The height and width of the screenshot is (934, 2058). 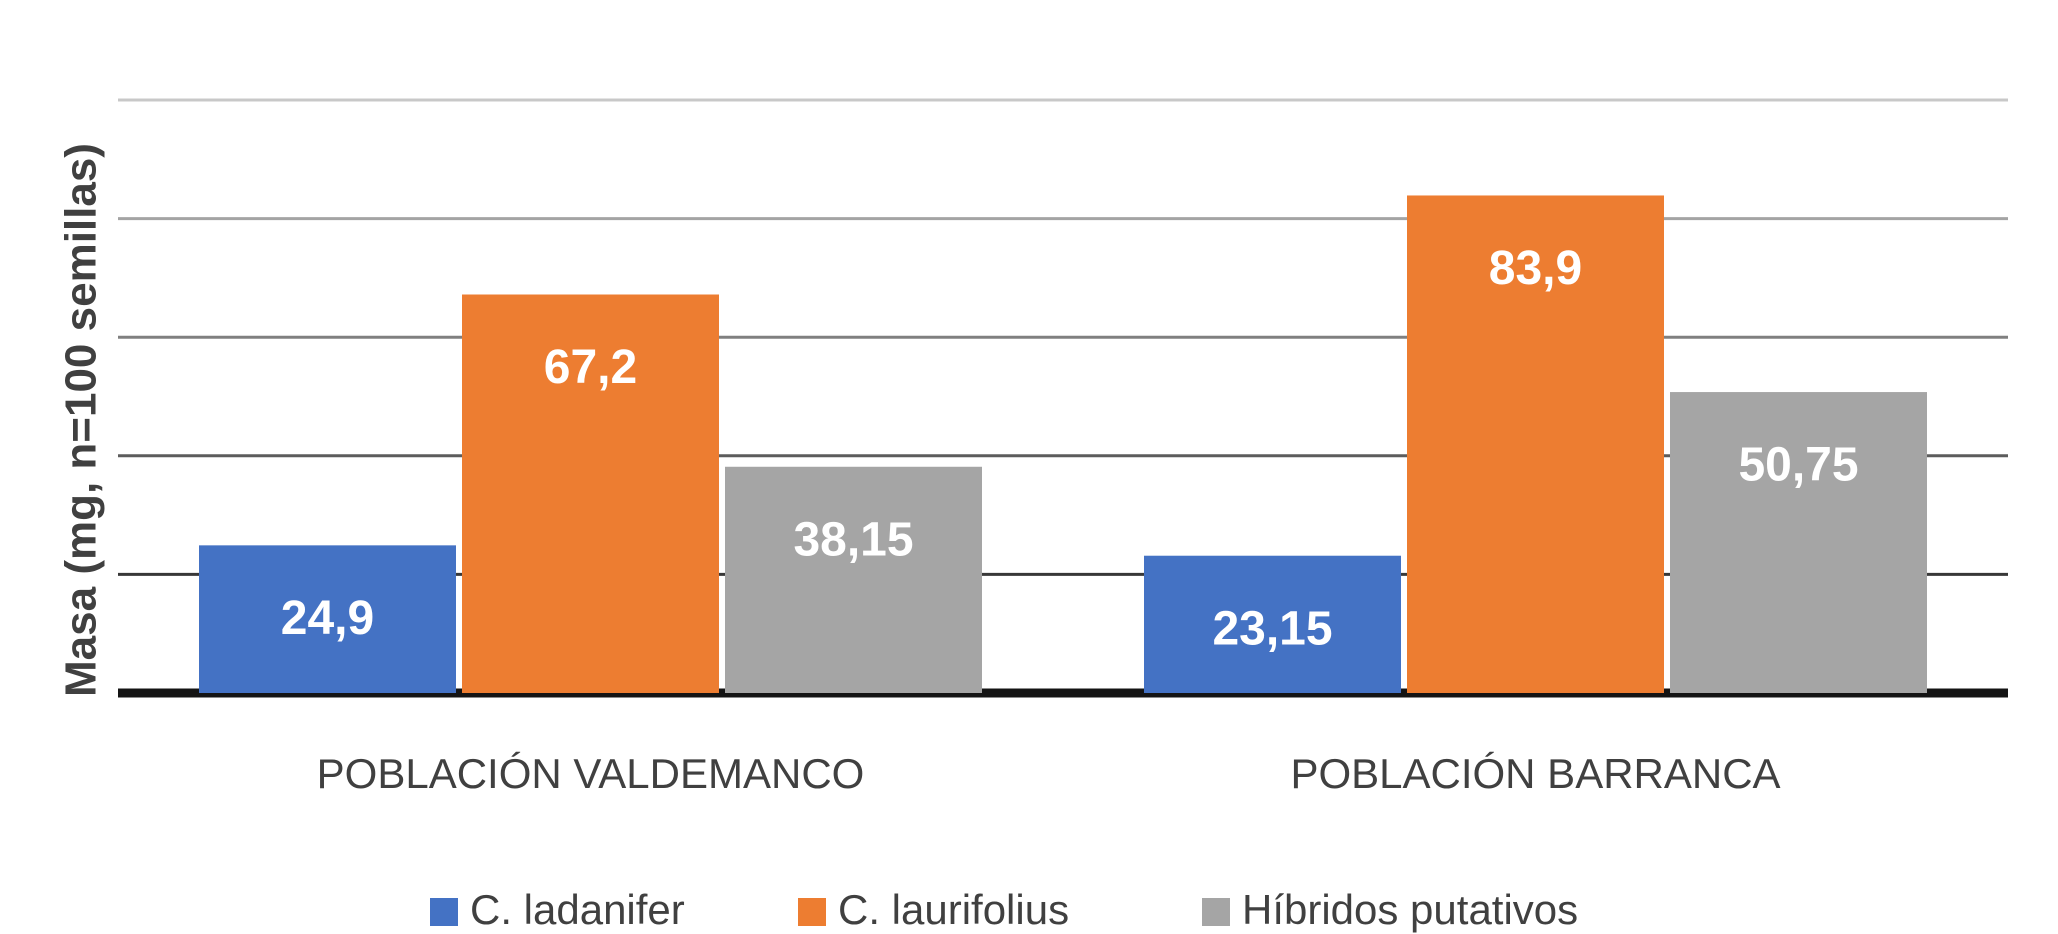 I want to click on x-tick-label: POBLACIÓN BARRANCA, so click(x=1535, y=773).